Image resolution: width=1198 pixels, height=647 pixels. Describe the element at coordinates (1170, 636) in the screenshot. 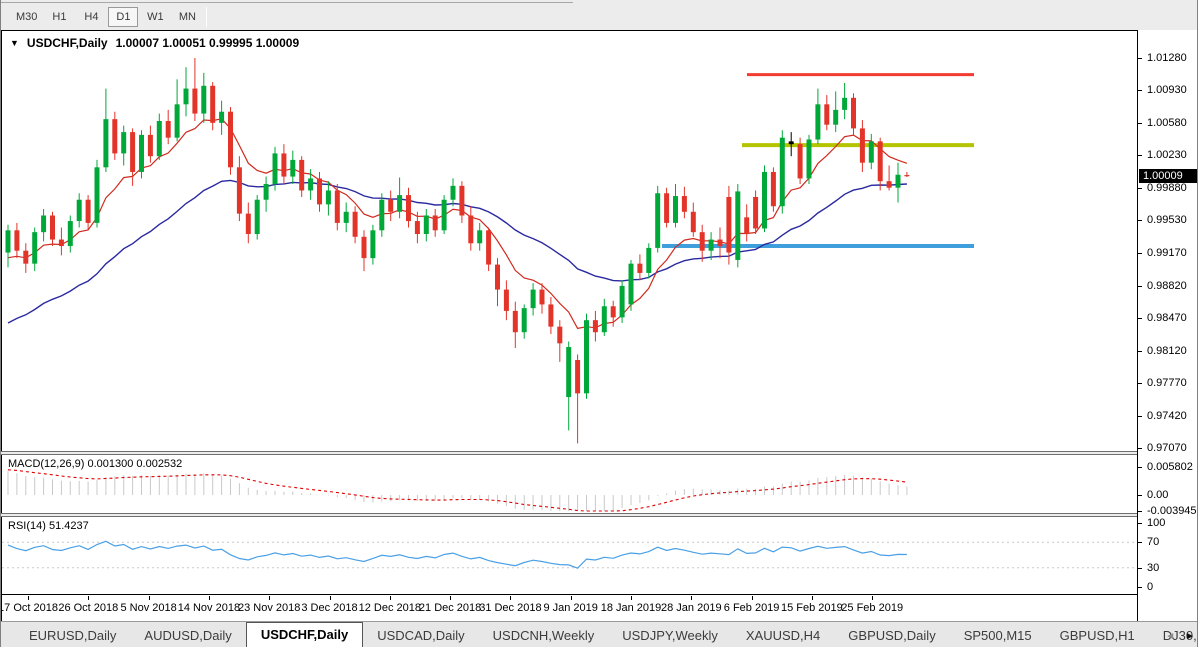

I see `tab-scroll-left-icon: ◄` at that location.